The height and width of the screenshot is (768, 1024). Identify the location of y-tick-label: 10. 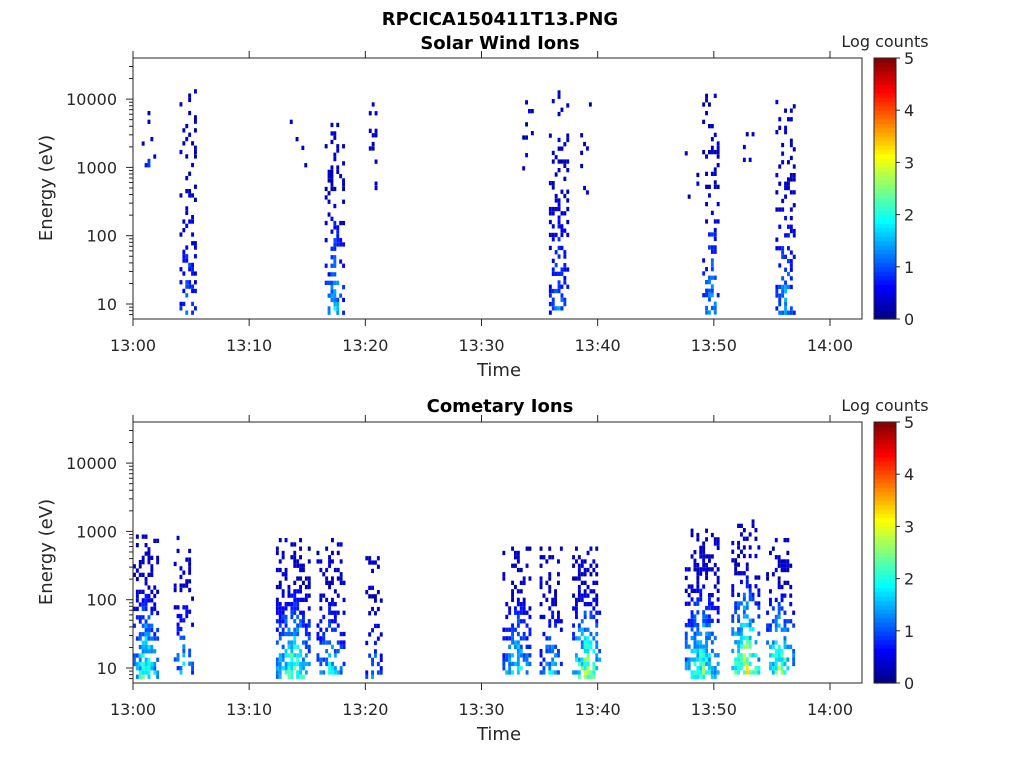
(107, 304).